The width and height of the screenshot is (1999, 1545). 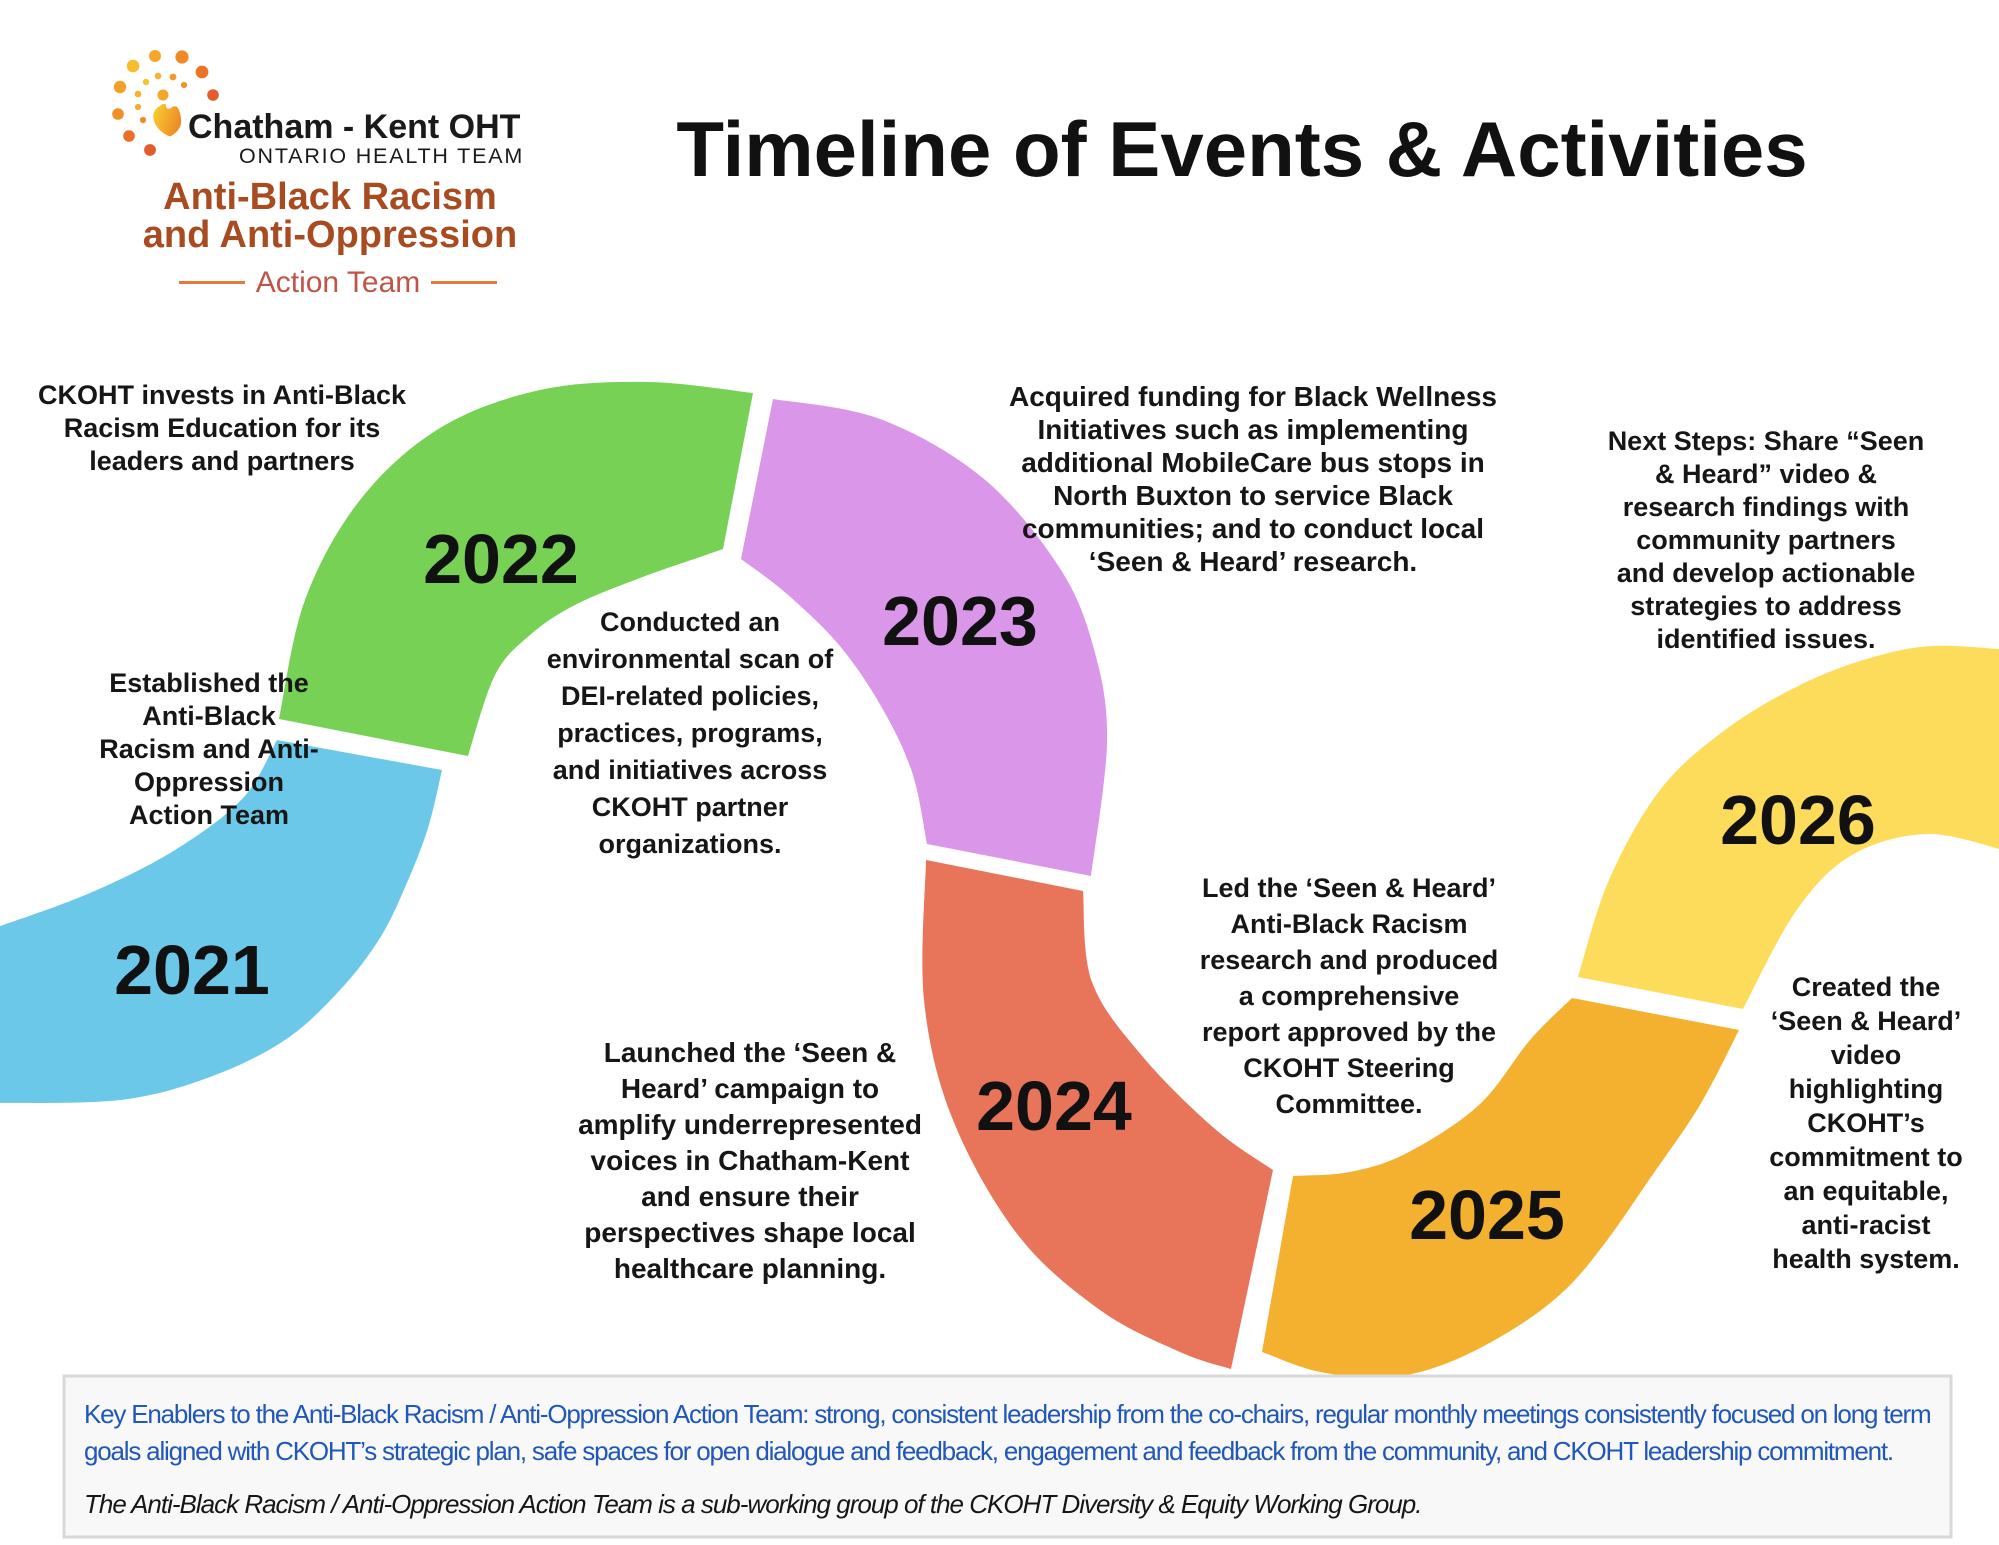 I want to click on svg-text: 2025, so click(x=1487, y=1215).